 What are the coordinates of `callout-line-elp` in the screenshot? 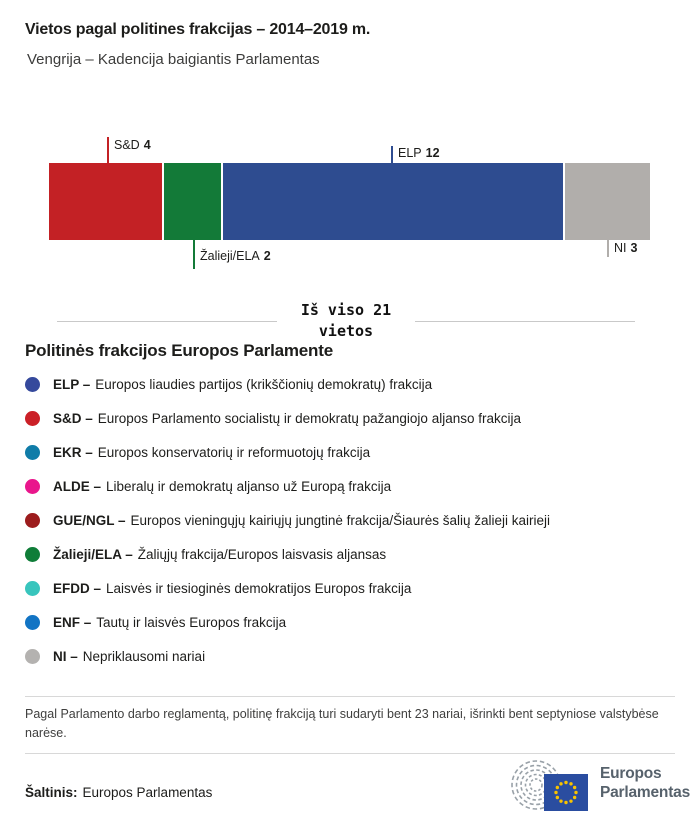 It's located at (392, 154).